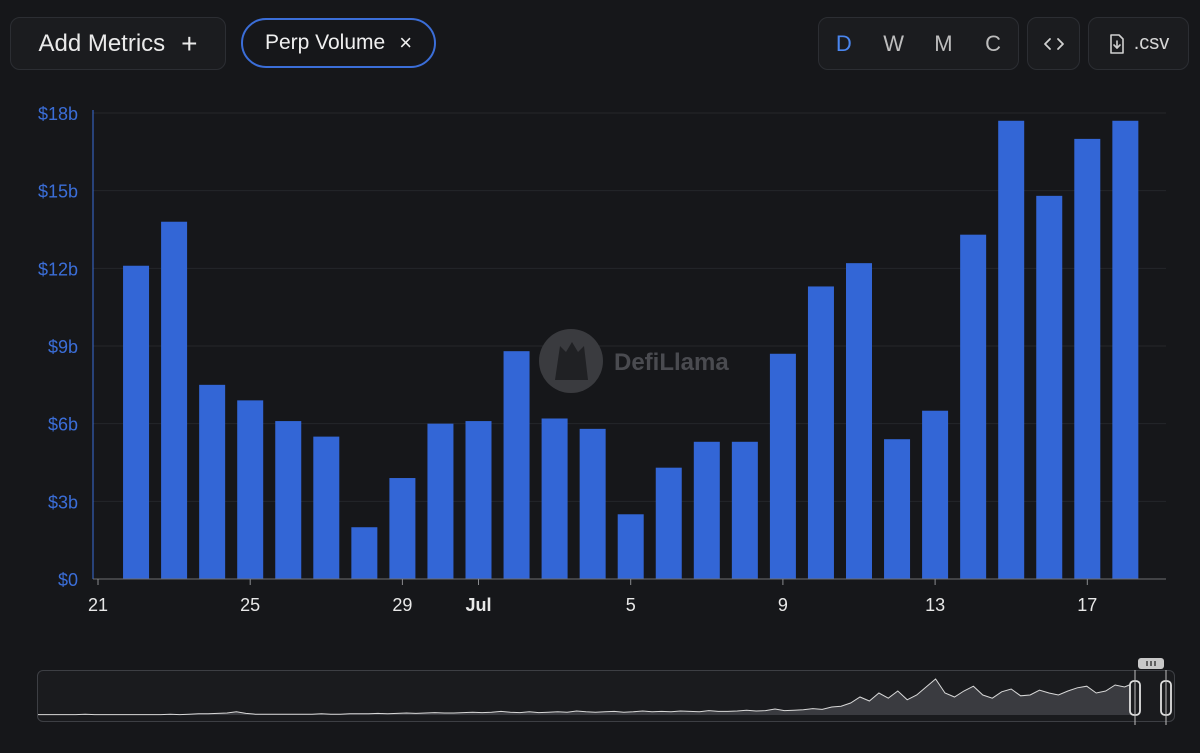  I want to click on period-selector: D W M C, so click(918, 43).